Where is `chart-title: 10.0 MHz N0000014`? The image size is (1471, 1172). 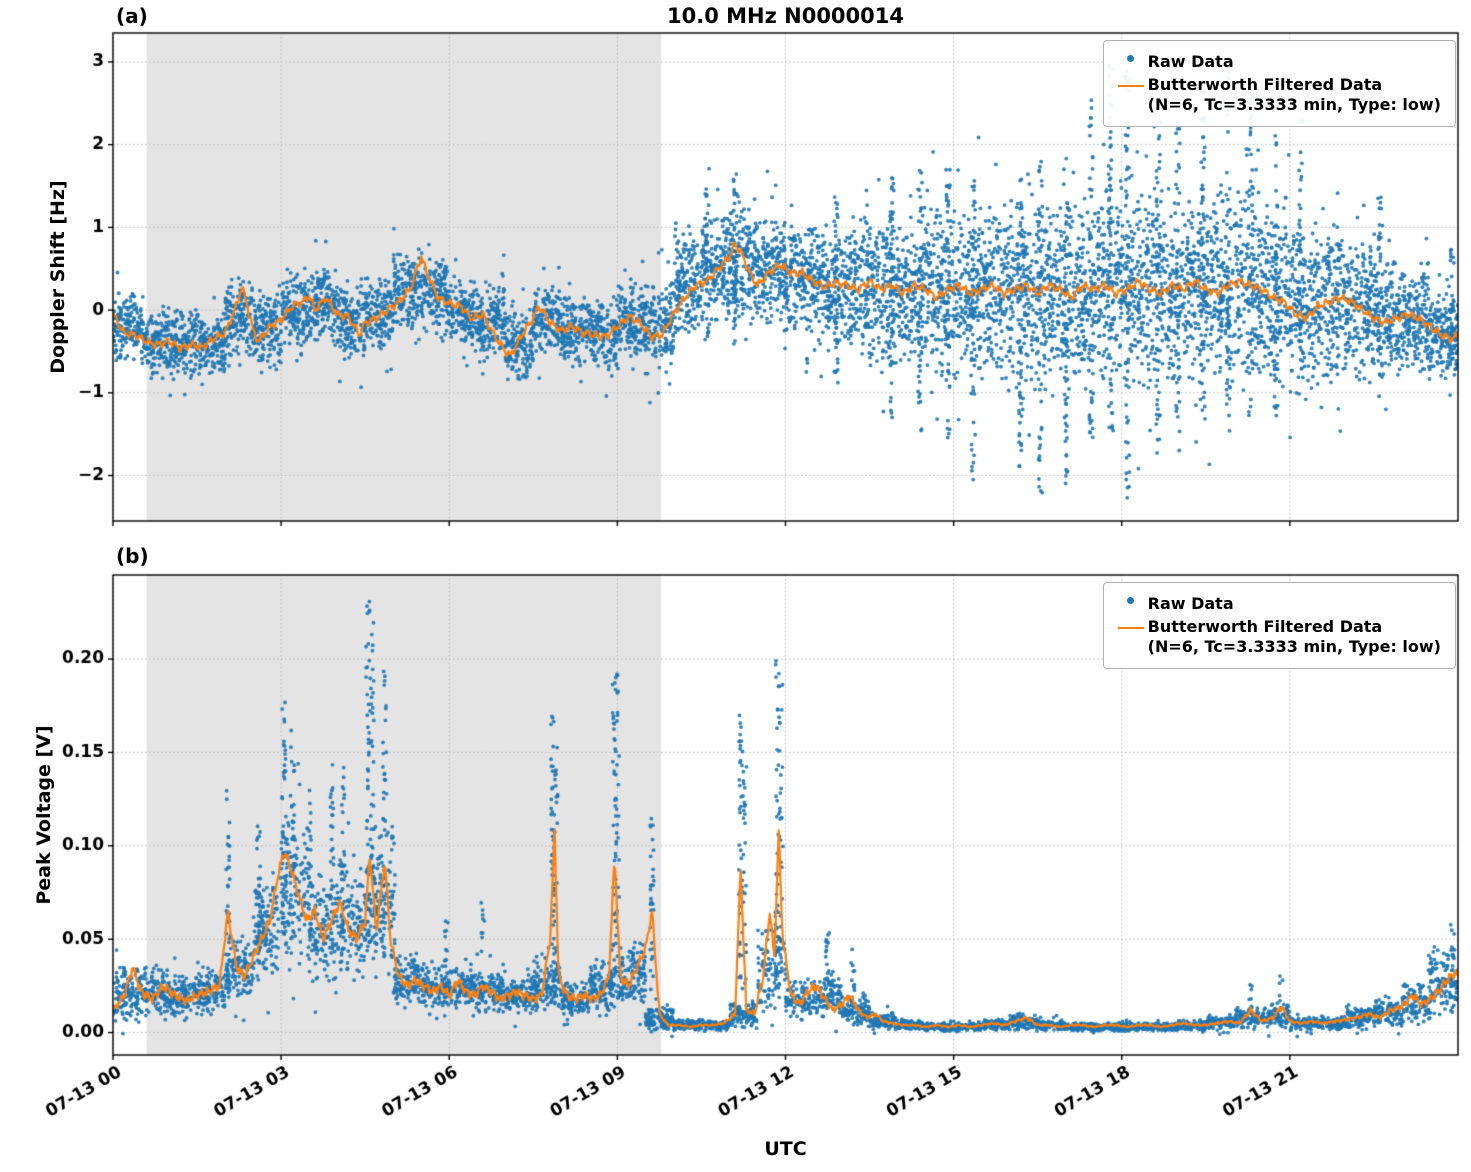
chart-title: 10.0 MHz N0000014 is located at coordinates (785, 16).